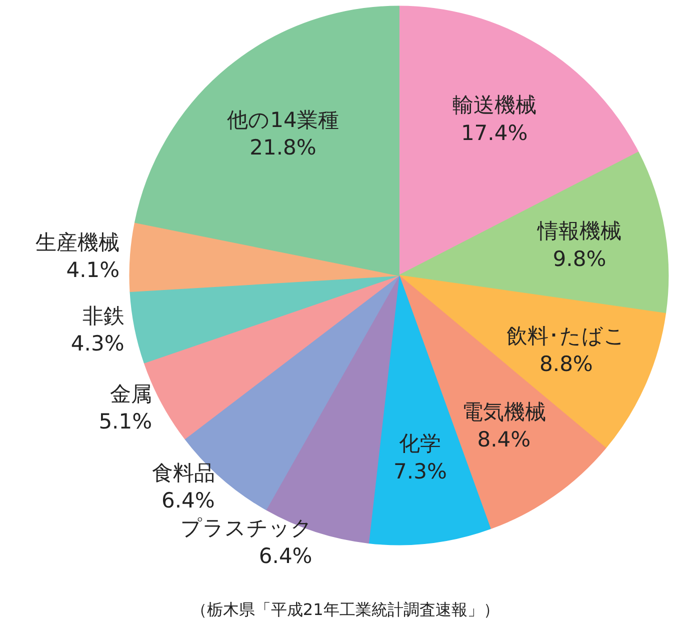 This screenshot has height=620, width=700. What do you see at coordinates (345, 610) in the screenshot?
I see `text: （栃木県「平成21年工業統計調査速報」）` at bounding box center [345, 610].